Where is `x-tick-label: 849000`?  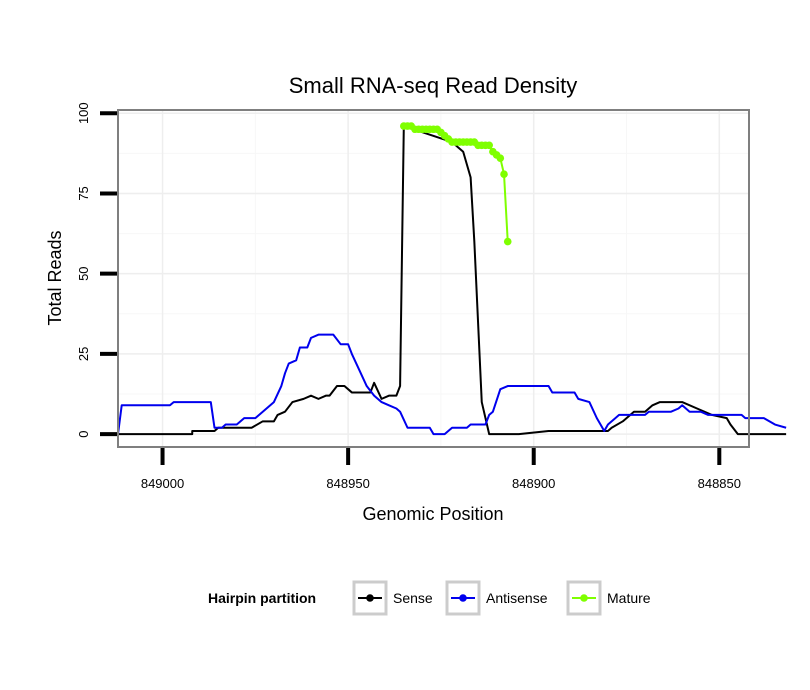 x-tick-label: 849000 is located at coordinates (162, 483).